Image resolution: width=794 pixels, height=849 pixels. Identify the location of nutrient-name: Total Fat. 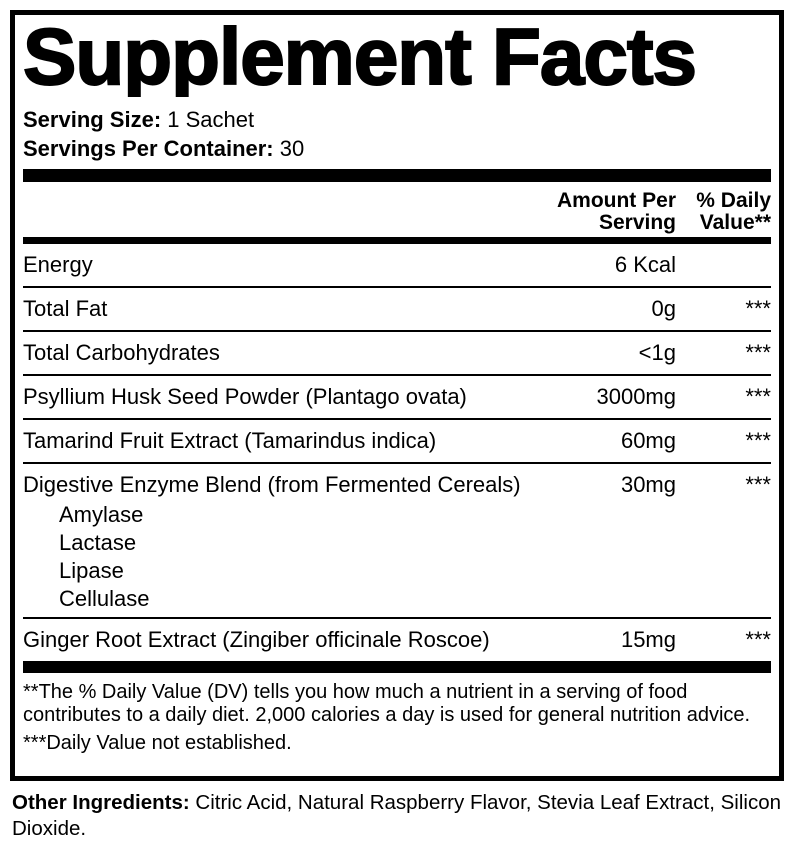
(65, 308).